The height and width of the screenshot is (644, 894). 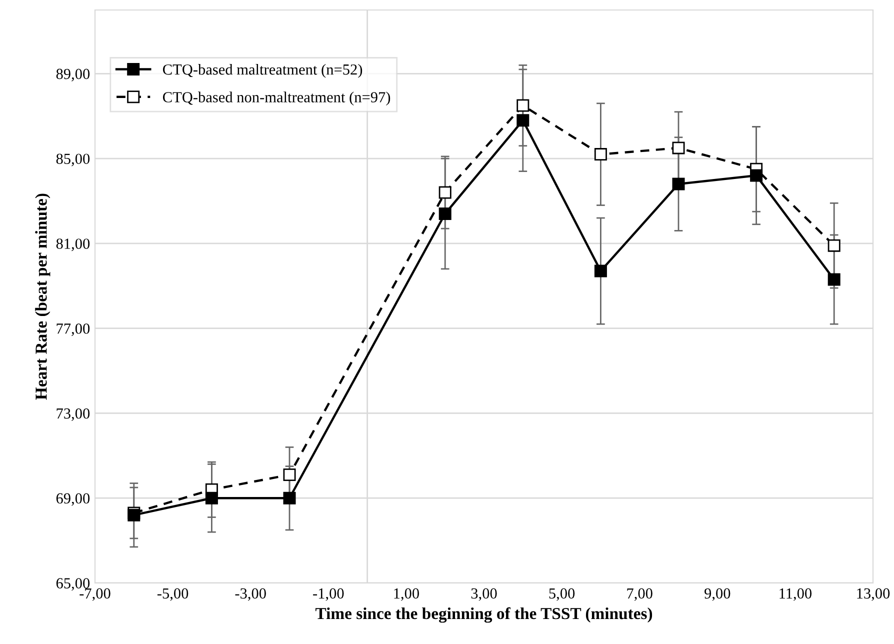 What do you see at coordinates (73, 329) in the screenshot?
I see `y-tick-label: 77,00` at bounding box center [73, 329].